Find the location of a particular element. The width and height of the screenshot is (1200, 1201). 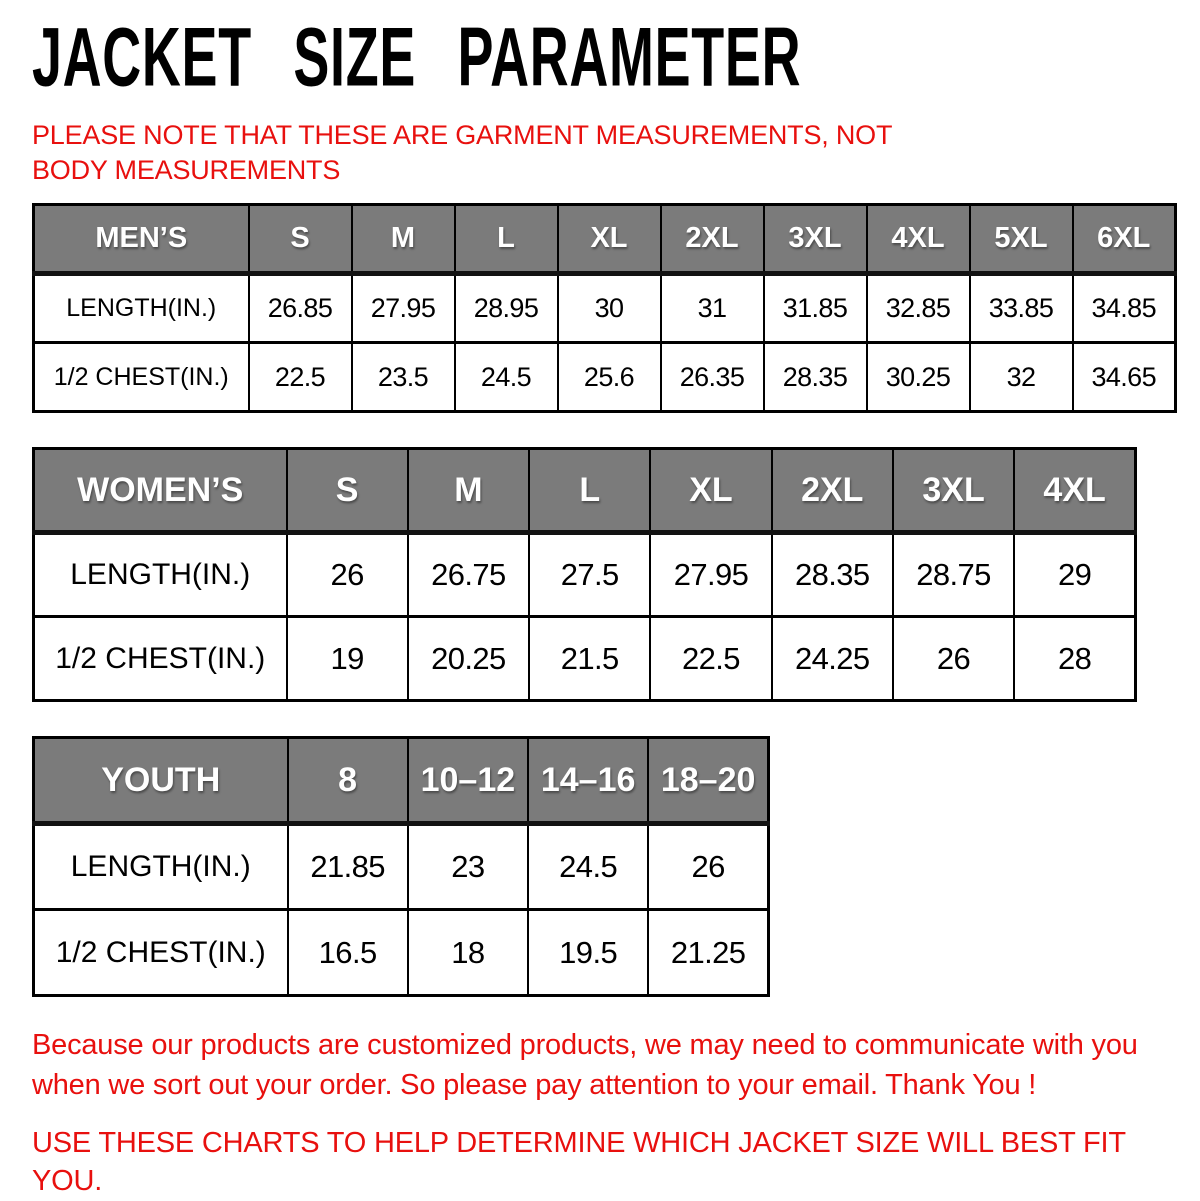

mens-size-header: XL is located at coordinates (609, 240).